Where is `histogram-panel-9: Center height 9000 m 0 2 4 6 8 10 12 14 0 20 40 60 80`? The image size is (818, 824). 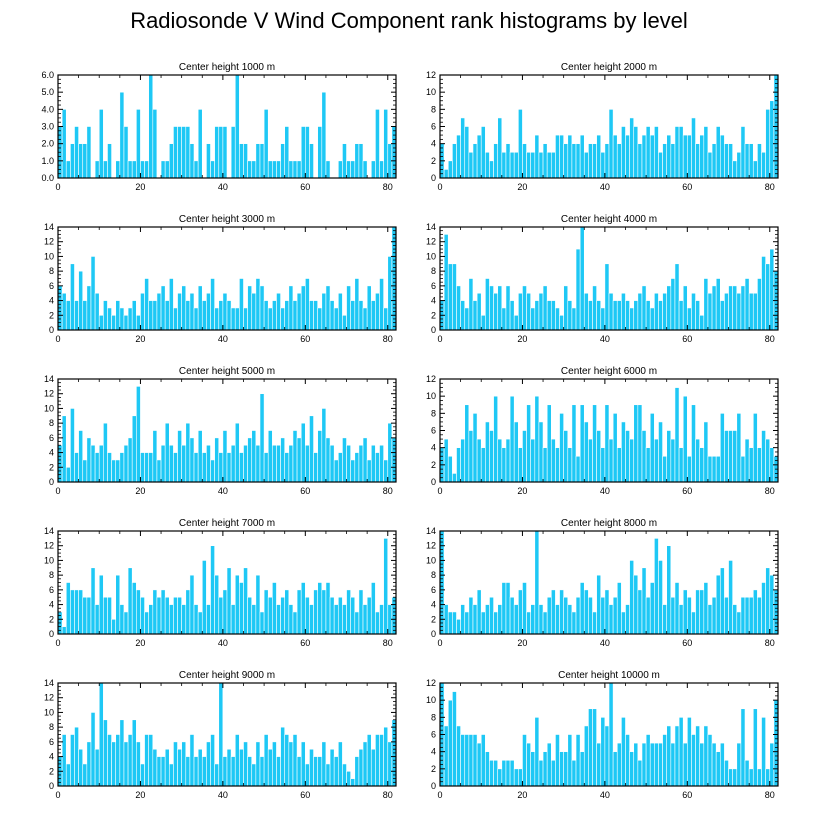
histogram-panel-9: Center height 9000 m 0 2 4 6 8 10 12 14 0 20 40 60 80 is located at coordinates (220, 735).